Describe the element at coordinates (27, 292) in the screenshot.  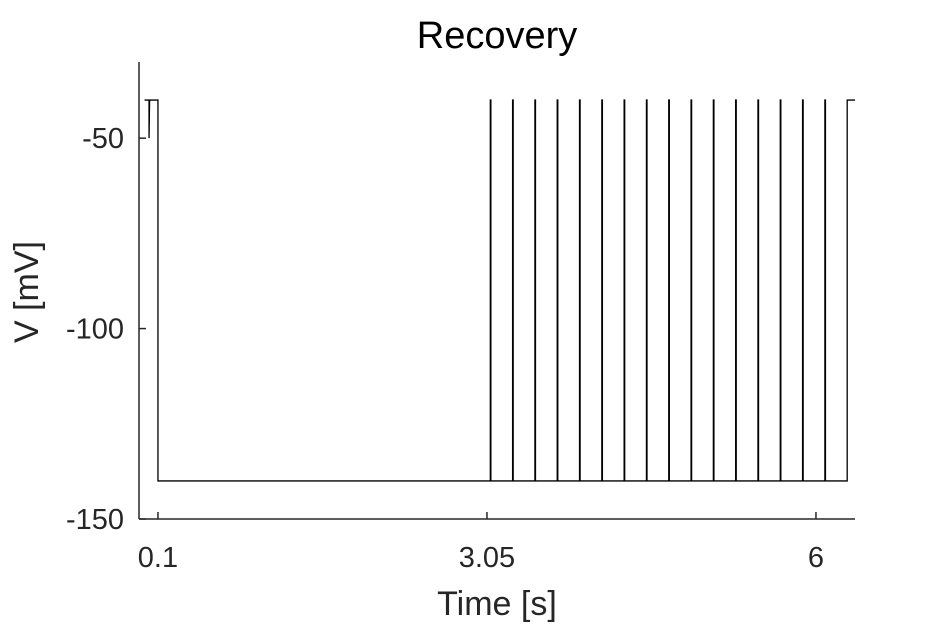
I see `y-axis-label: V [mV]` at that location.